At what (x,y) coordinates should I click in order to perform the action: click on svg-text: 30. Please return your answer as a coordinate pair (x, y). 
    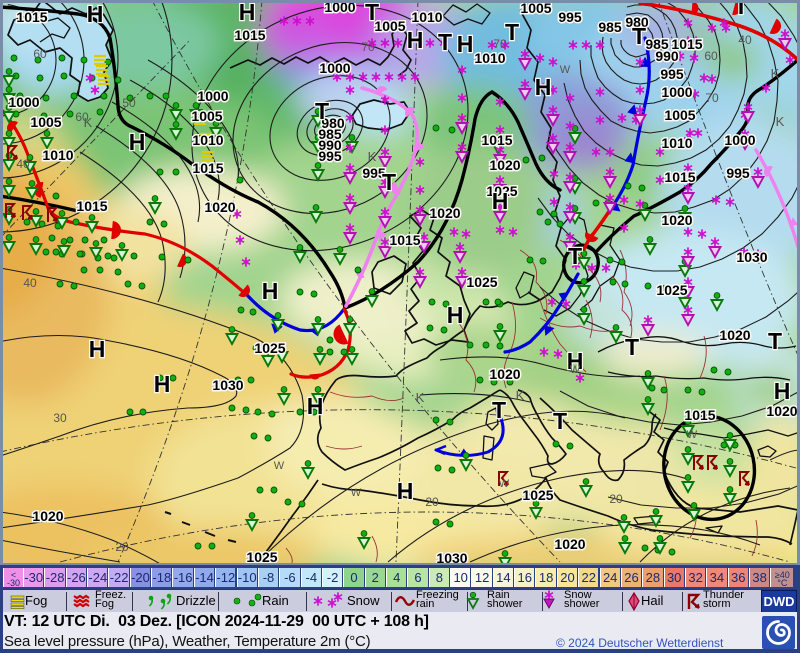
    Looking at the image, I should click on (60, 418).